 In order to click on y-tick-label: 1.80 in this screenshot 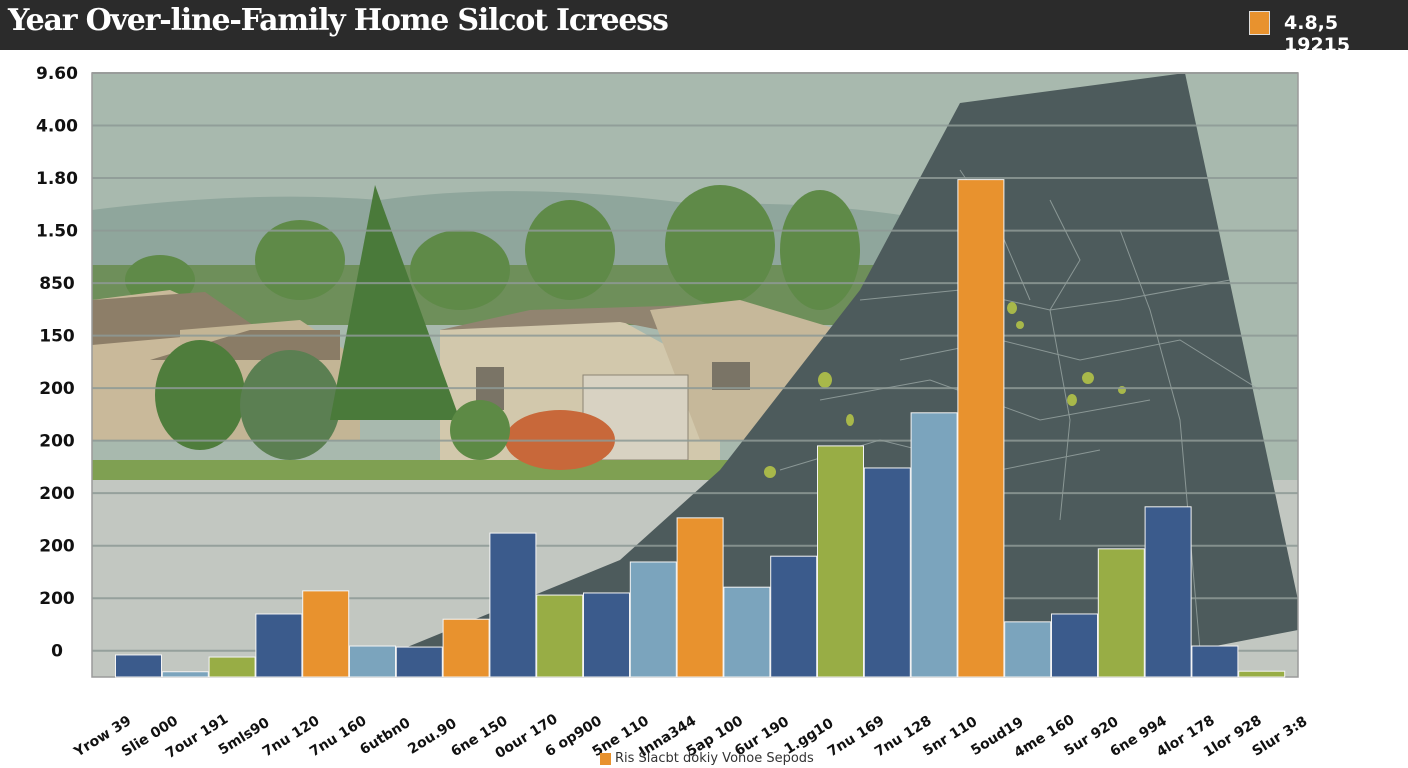, I will do `click(57, 179)`.